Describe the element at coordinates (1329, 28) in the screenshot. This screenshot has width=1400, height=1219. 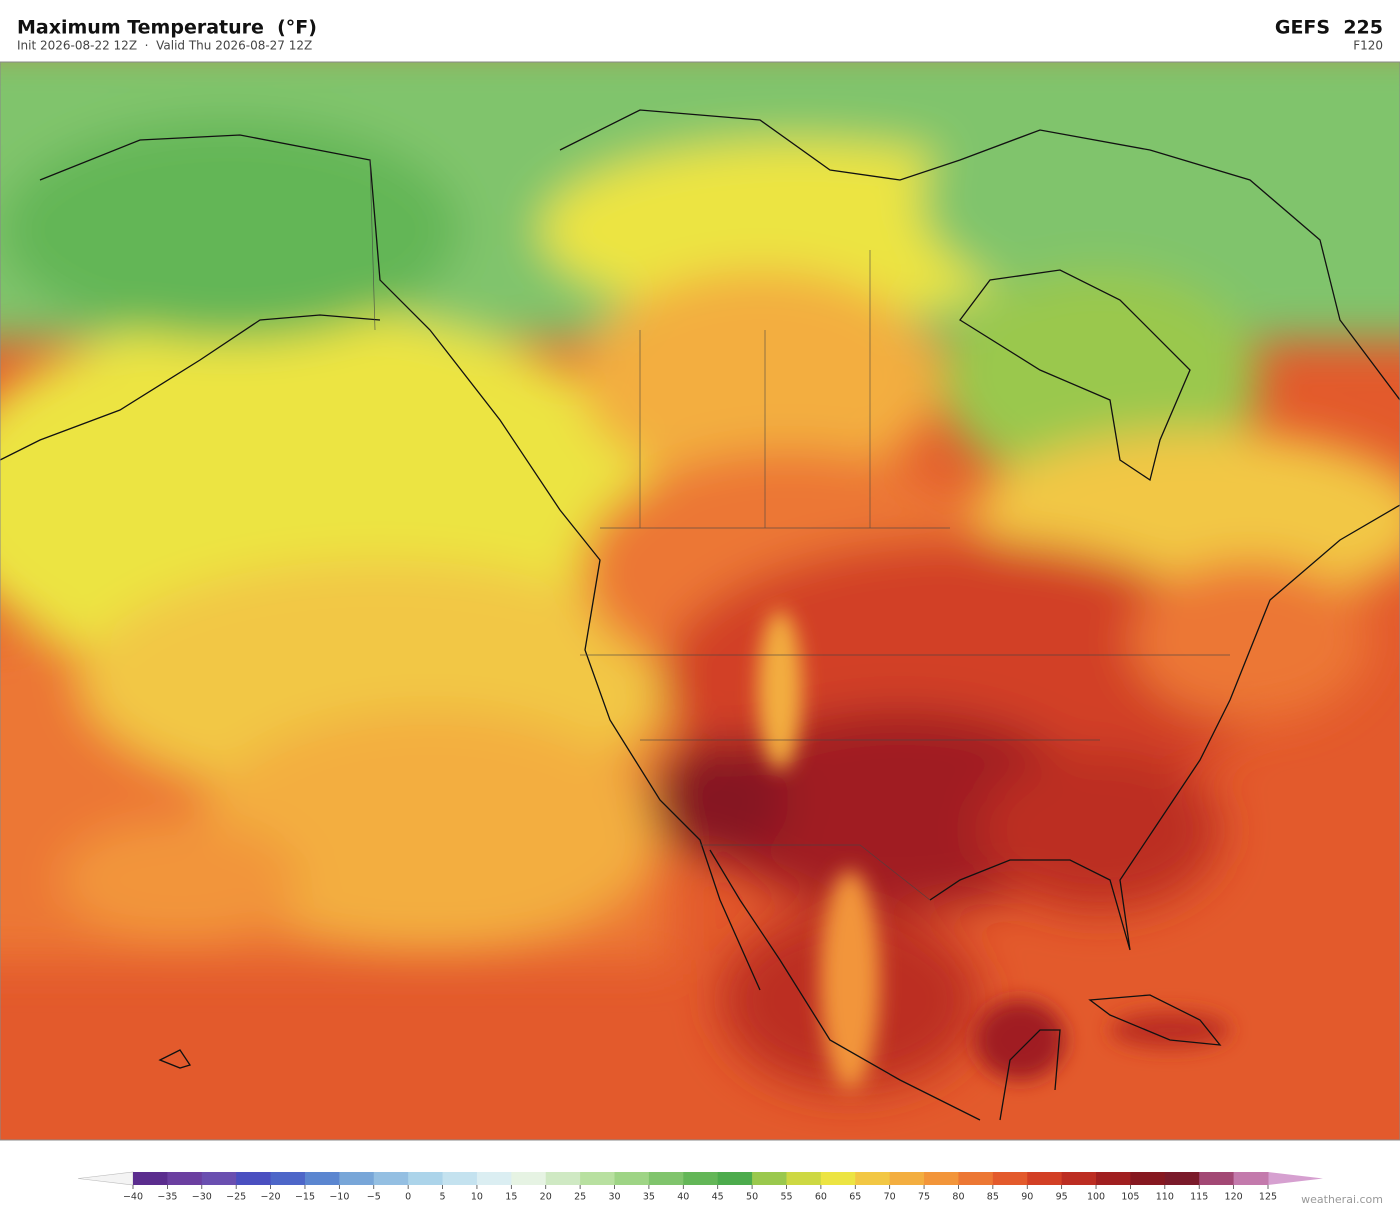
I see `model-label: GEFS 225` at that location.